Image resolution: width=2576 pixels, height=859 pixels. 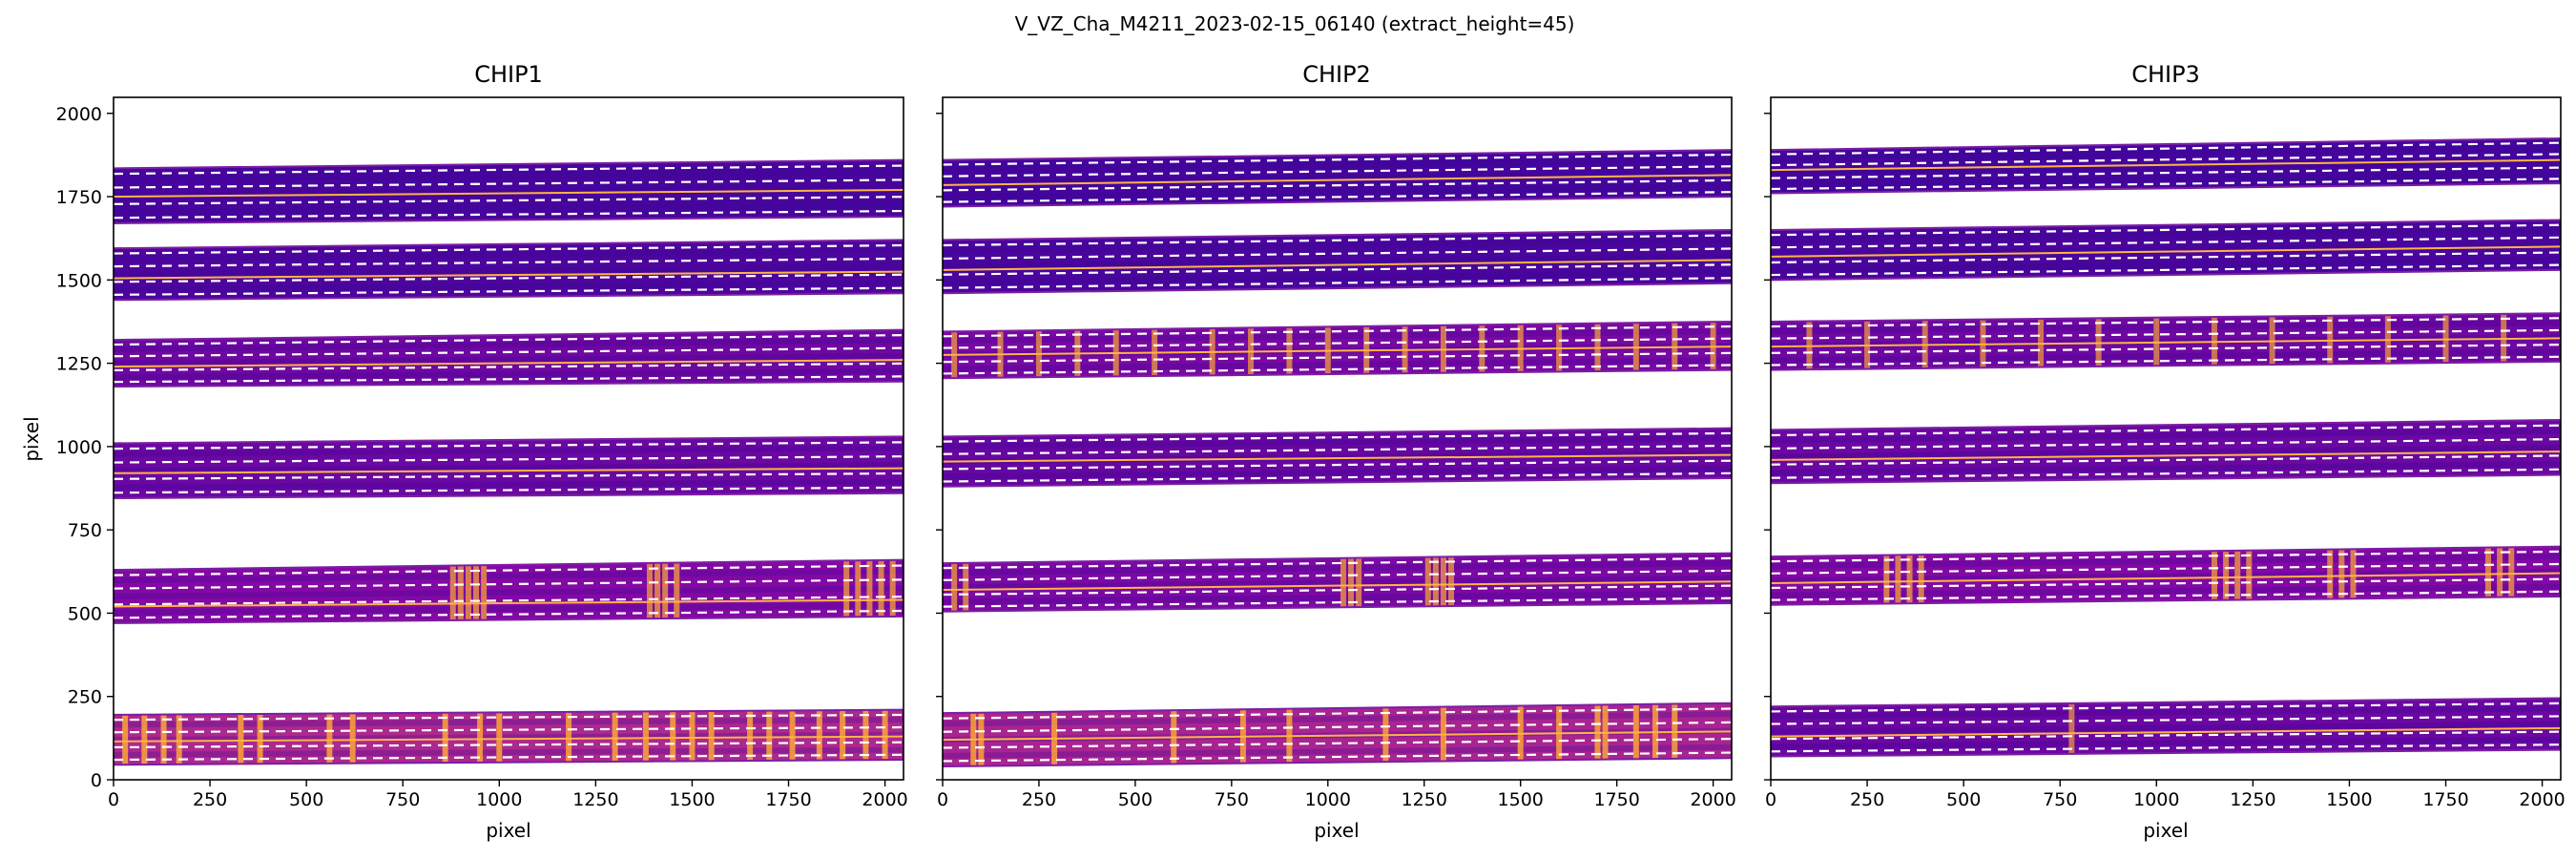 What do you see at coordinates (1770, 799) in the screenshot?
I see `x-tick-label: 0` at bounding box center [1770, 799].